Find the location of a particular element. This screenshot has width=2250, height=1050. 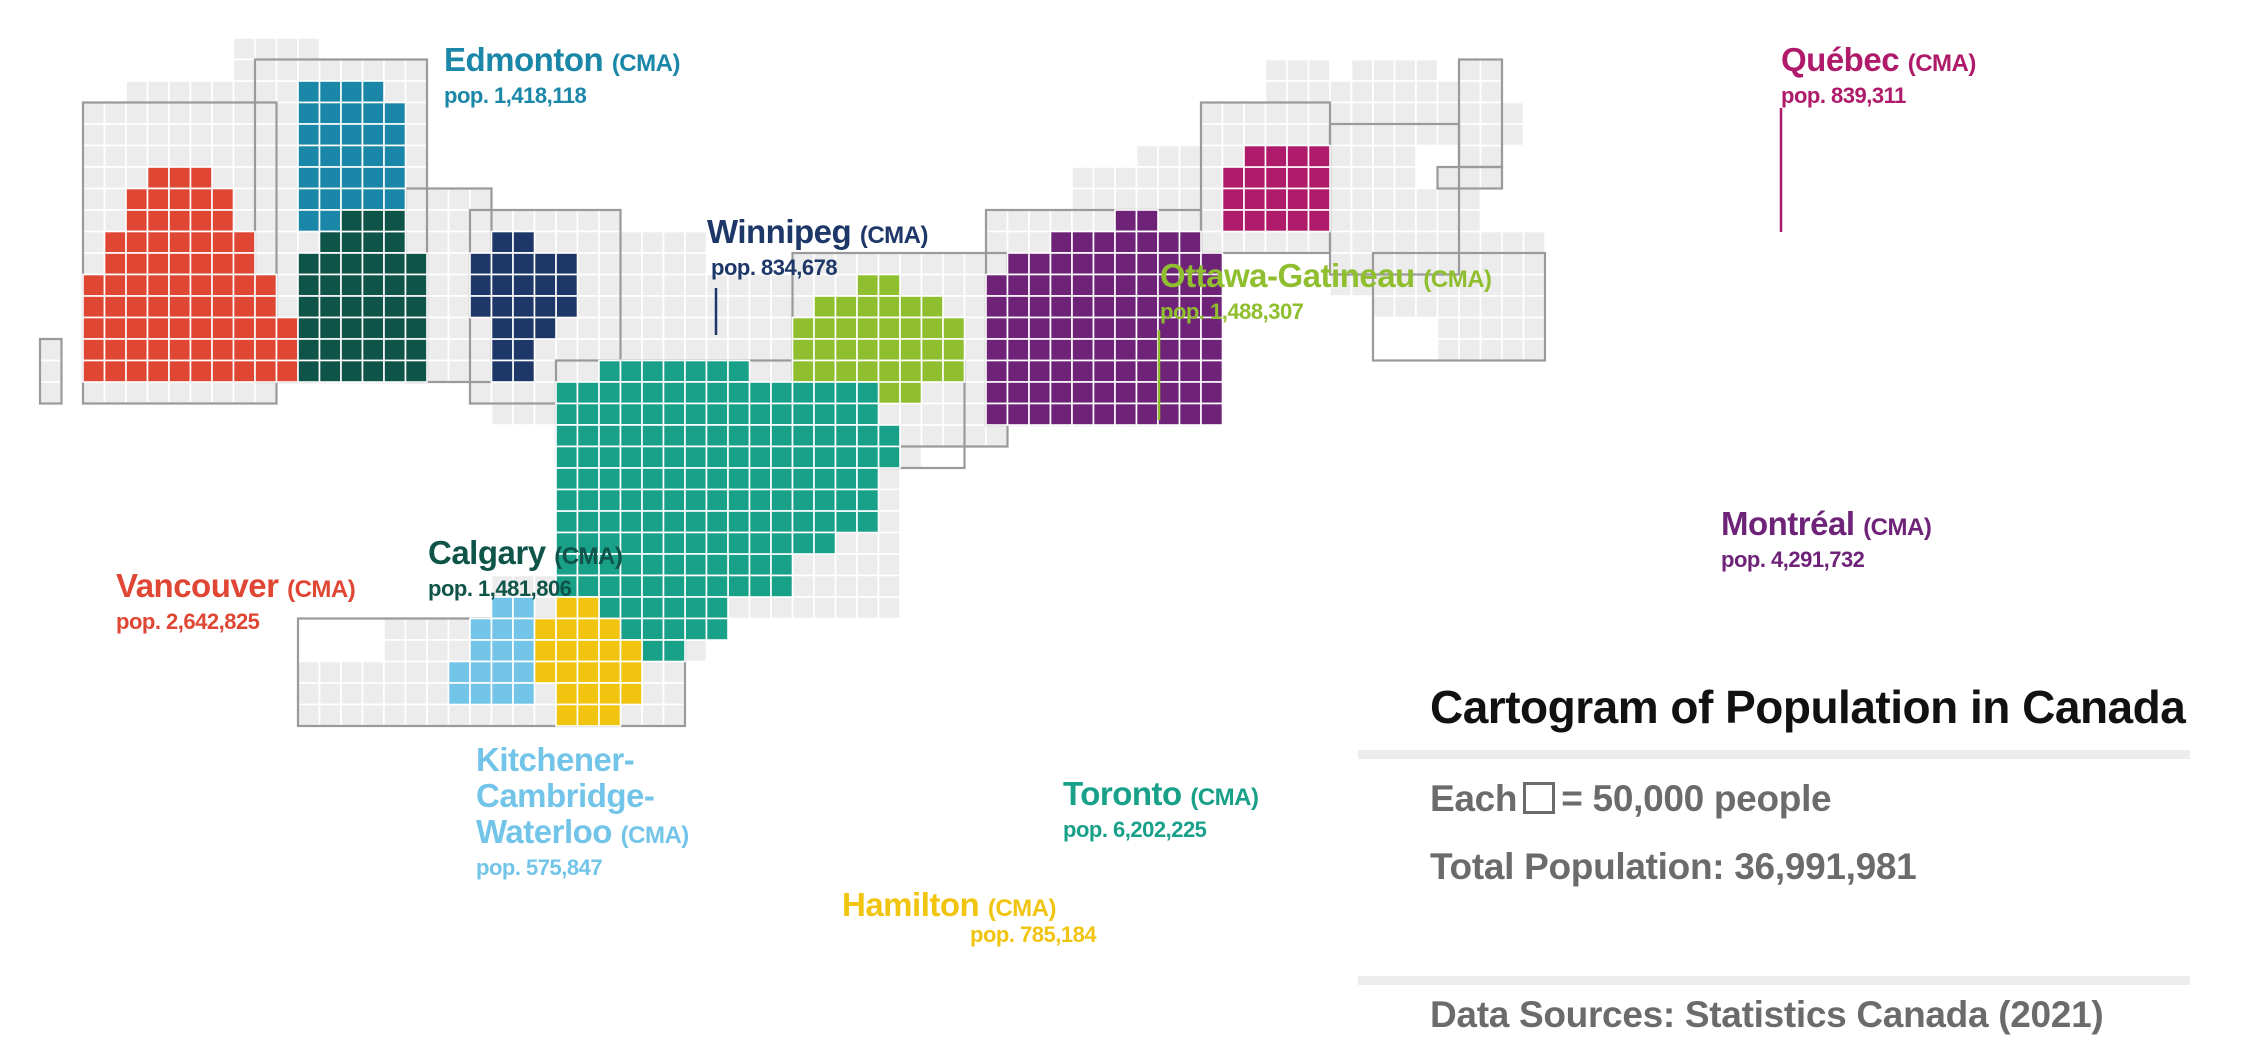

city-name-line: Waterloo is located at coordinates (544, 831).